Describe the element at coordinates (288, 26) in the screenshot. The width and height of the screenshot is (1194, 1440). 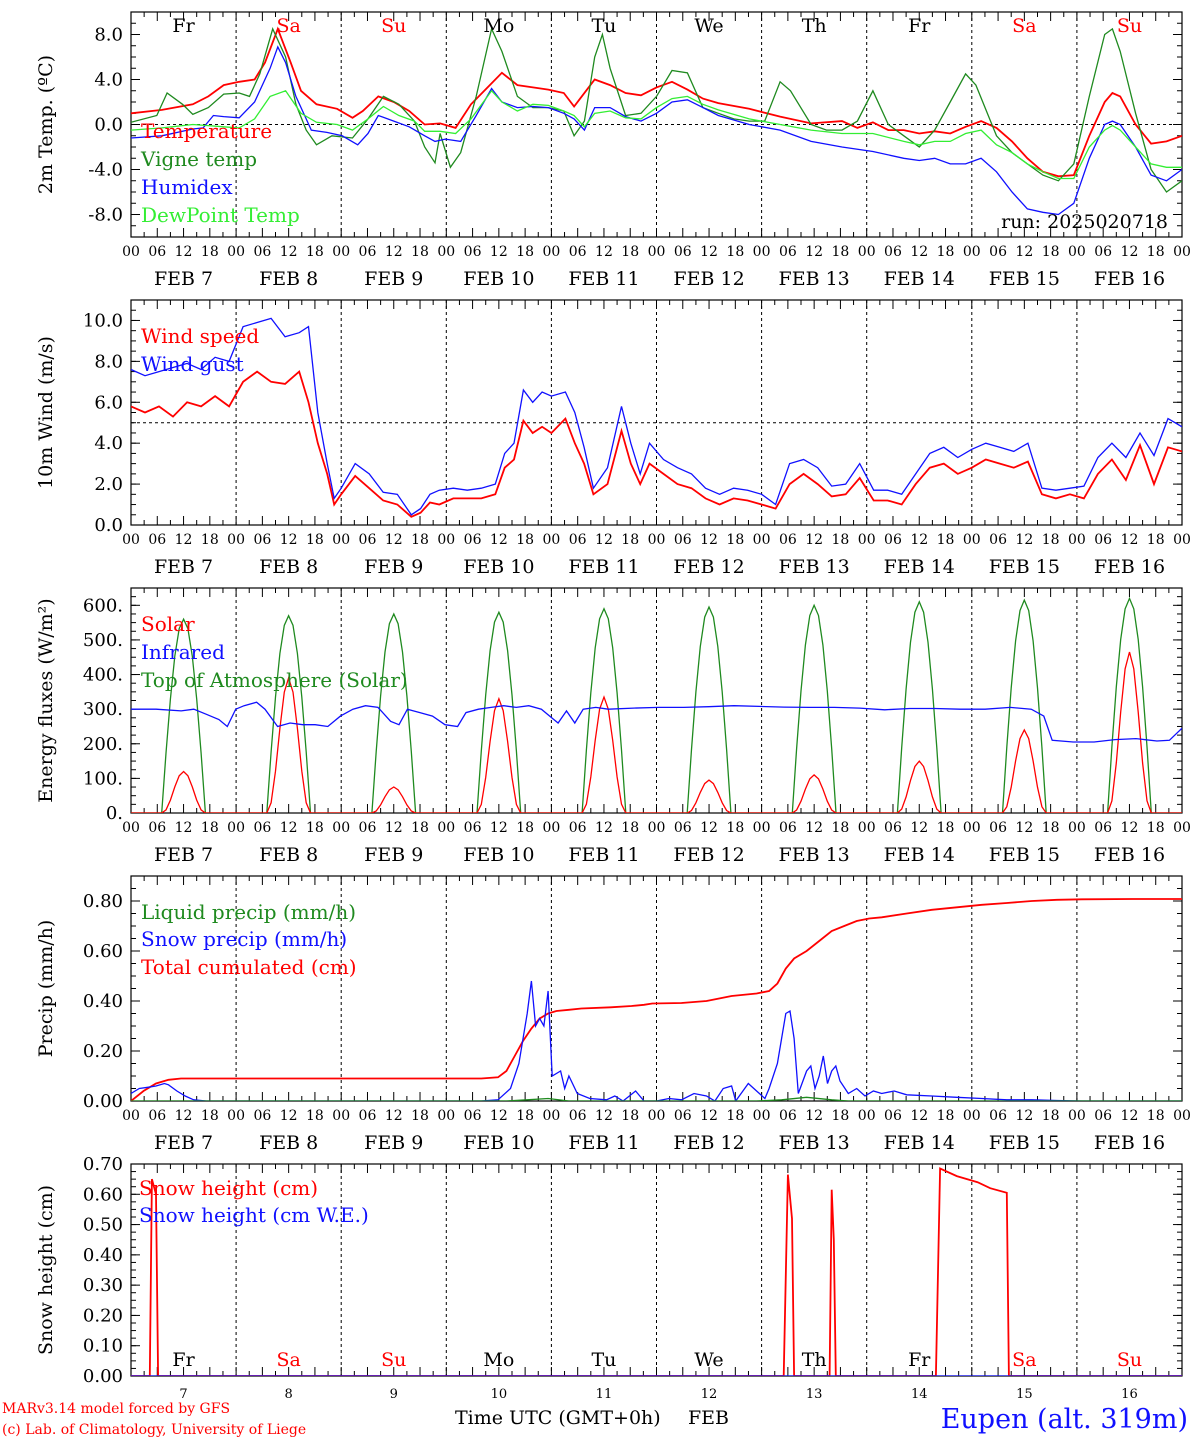
I see `weekday-label: Sa` at that location.